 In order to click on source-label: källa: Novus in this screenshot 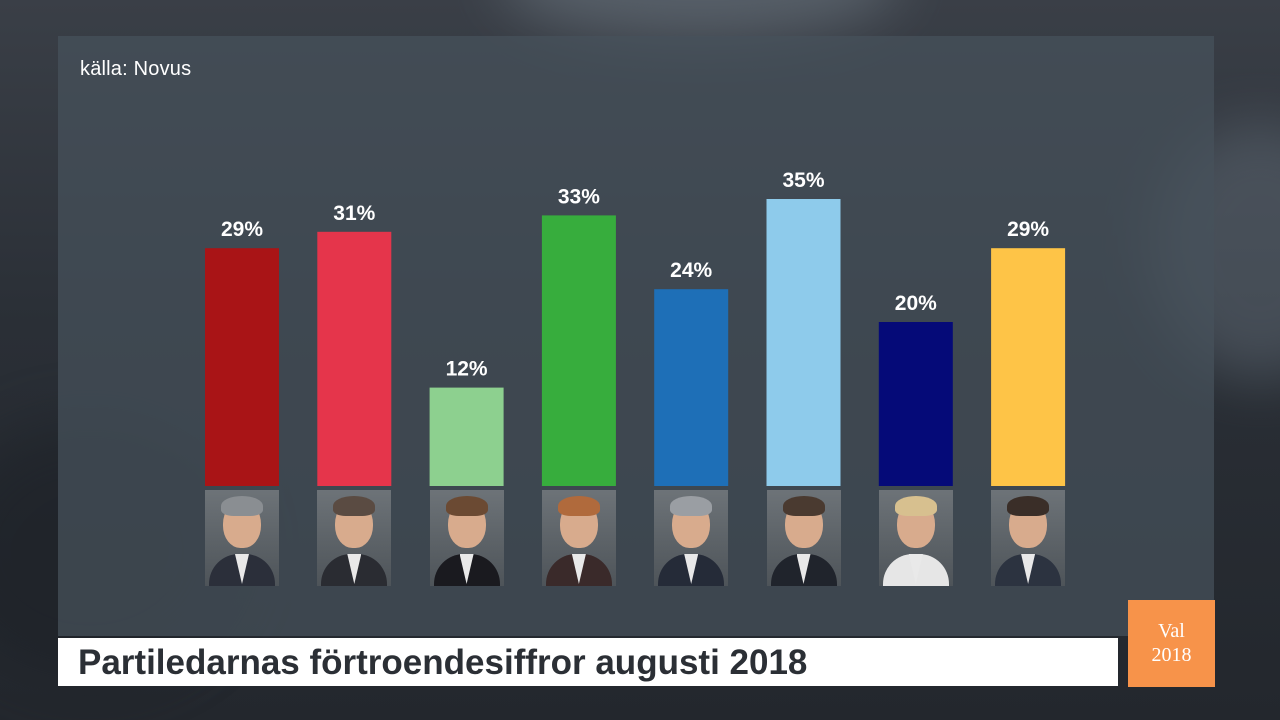, I will do `click(136, 69)`.